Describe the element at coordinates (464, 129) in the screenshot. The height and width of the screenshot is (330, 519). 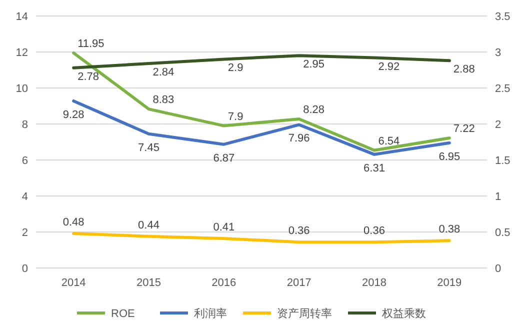
I see `data-label: 7.22` at that location.